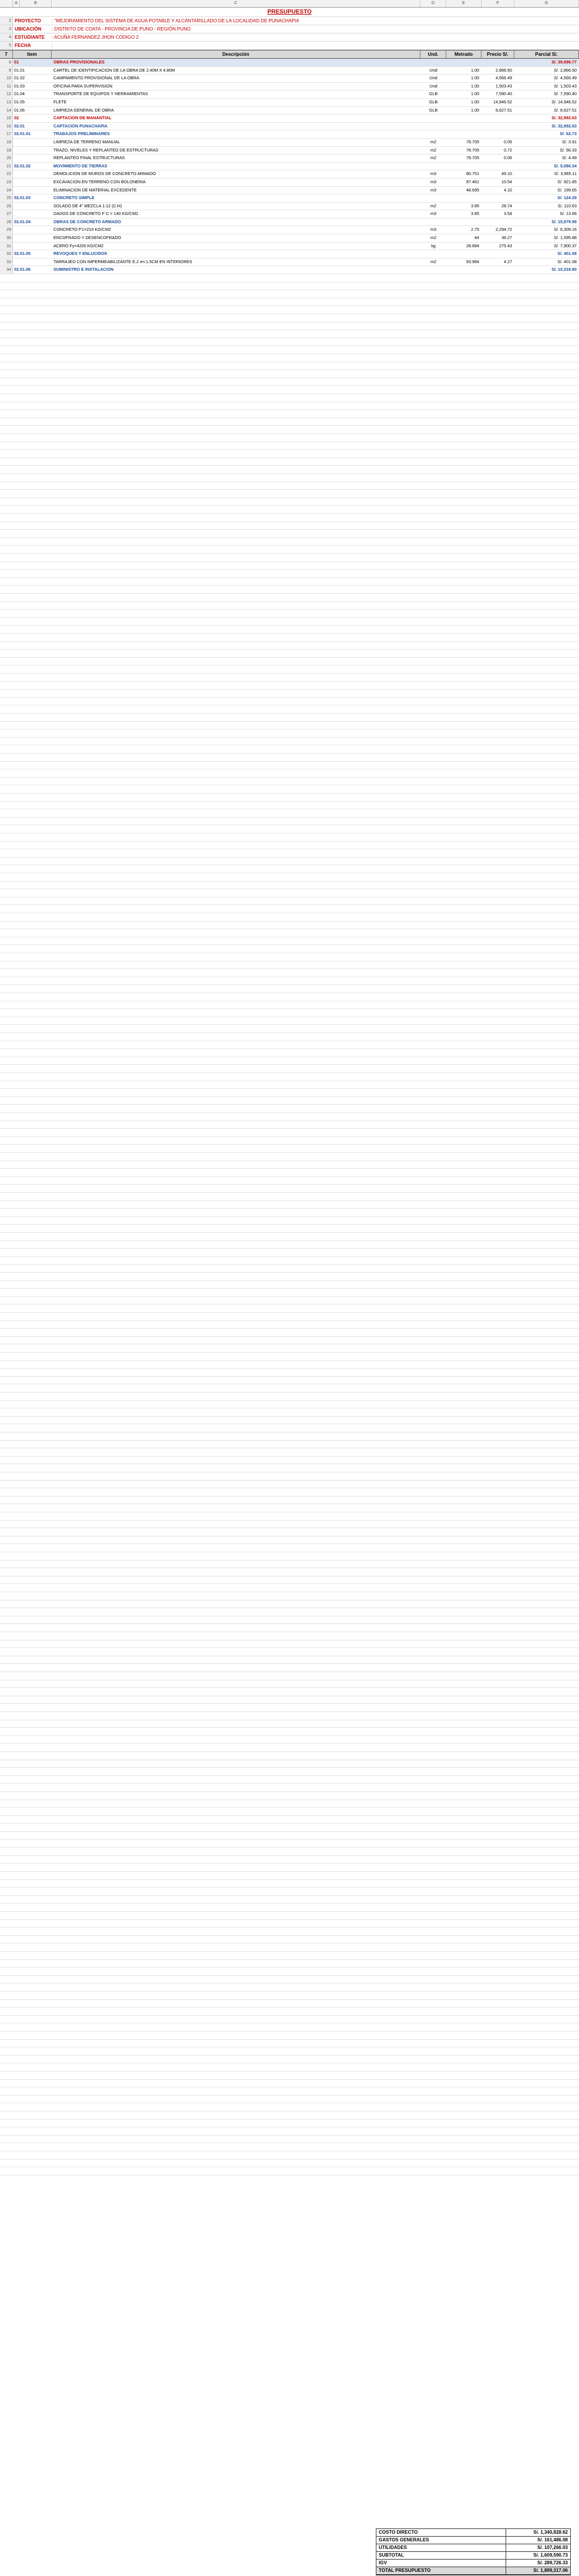 This screenshot has width=579, height=2576. Describe the element at coordinates (6, 102) in the screenshot. I see `row-number: 13` at that location.